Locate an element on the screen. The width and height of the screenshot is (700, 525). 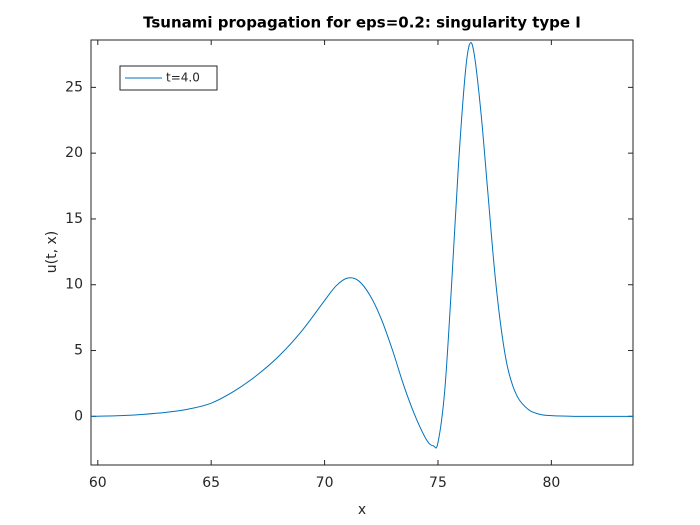
y-tick-label: 20 is located at coordinates (74, 153).